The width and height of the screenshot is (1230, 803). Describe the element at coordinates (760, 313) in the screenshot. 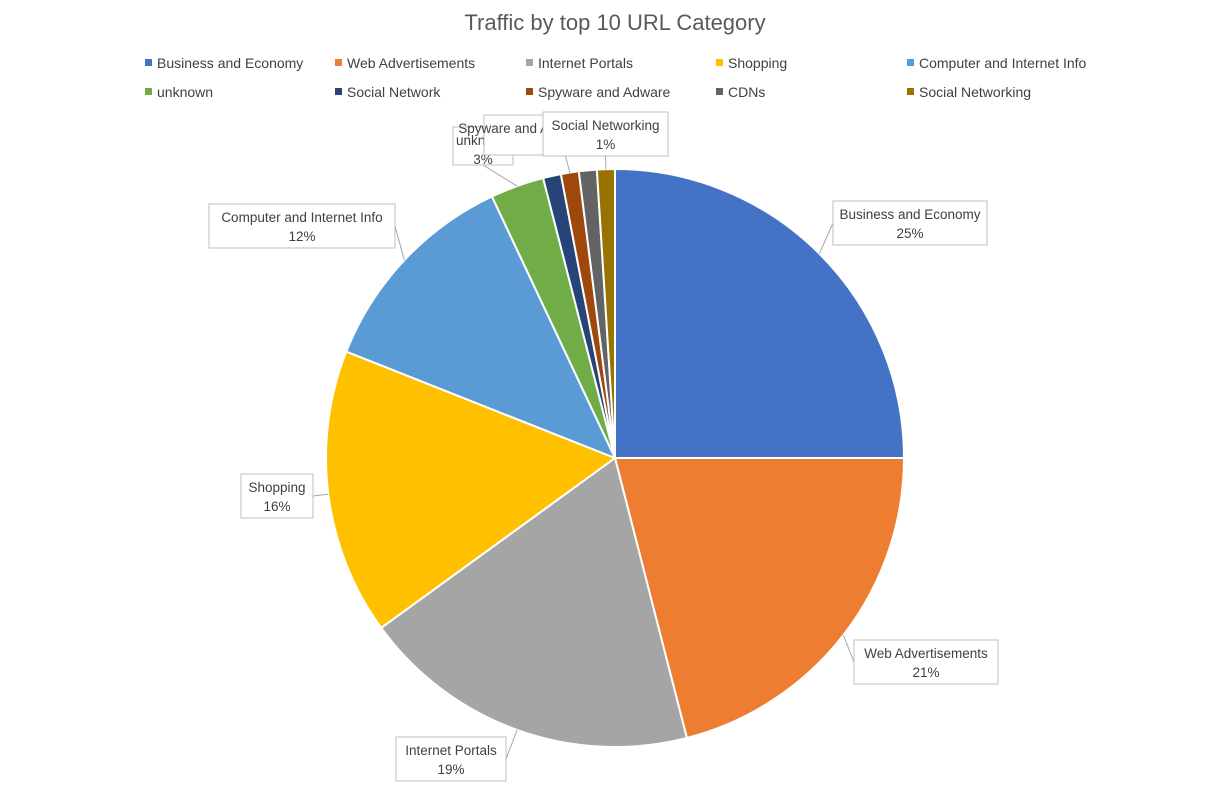

I see `slice-business-and-economy` at that location.